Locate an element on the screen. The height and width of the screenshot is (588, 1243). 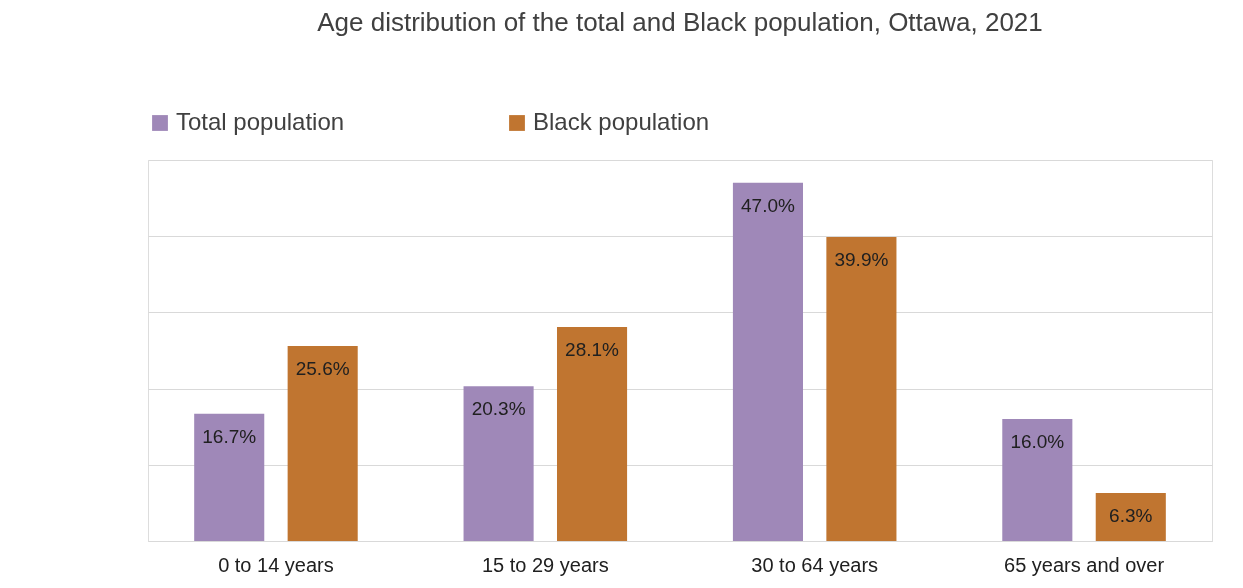
x-tick-label: 15 to 29 years is located at coordinates (545, 564).